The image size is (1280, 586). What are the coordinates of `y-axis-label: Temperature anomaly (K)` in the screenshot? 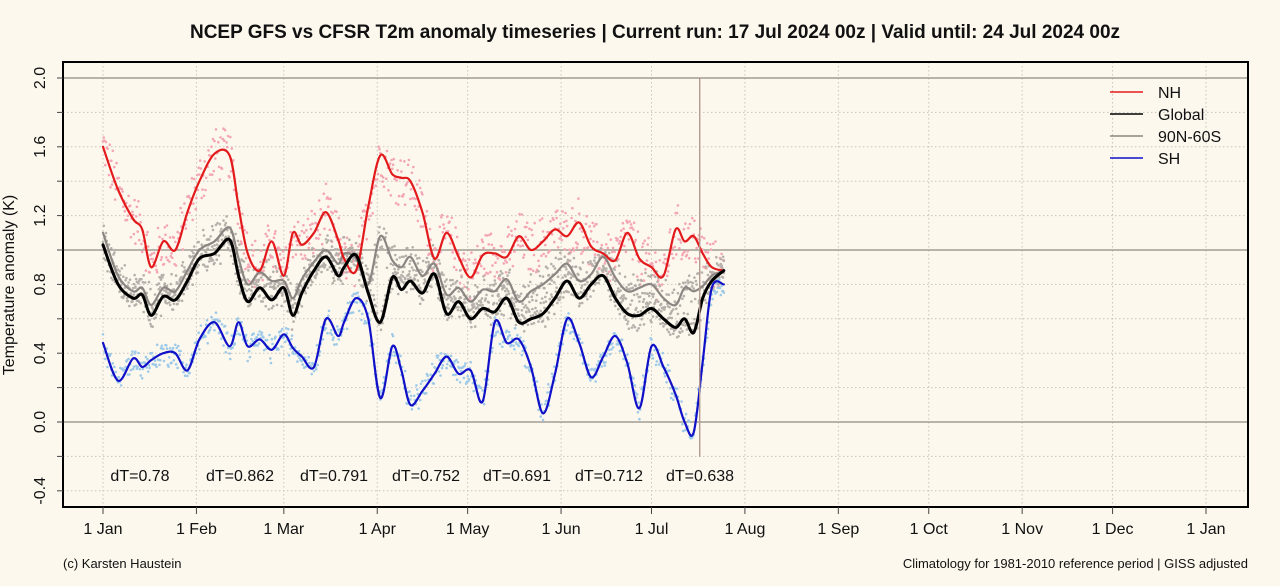 It's located at (9, 285).